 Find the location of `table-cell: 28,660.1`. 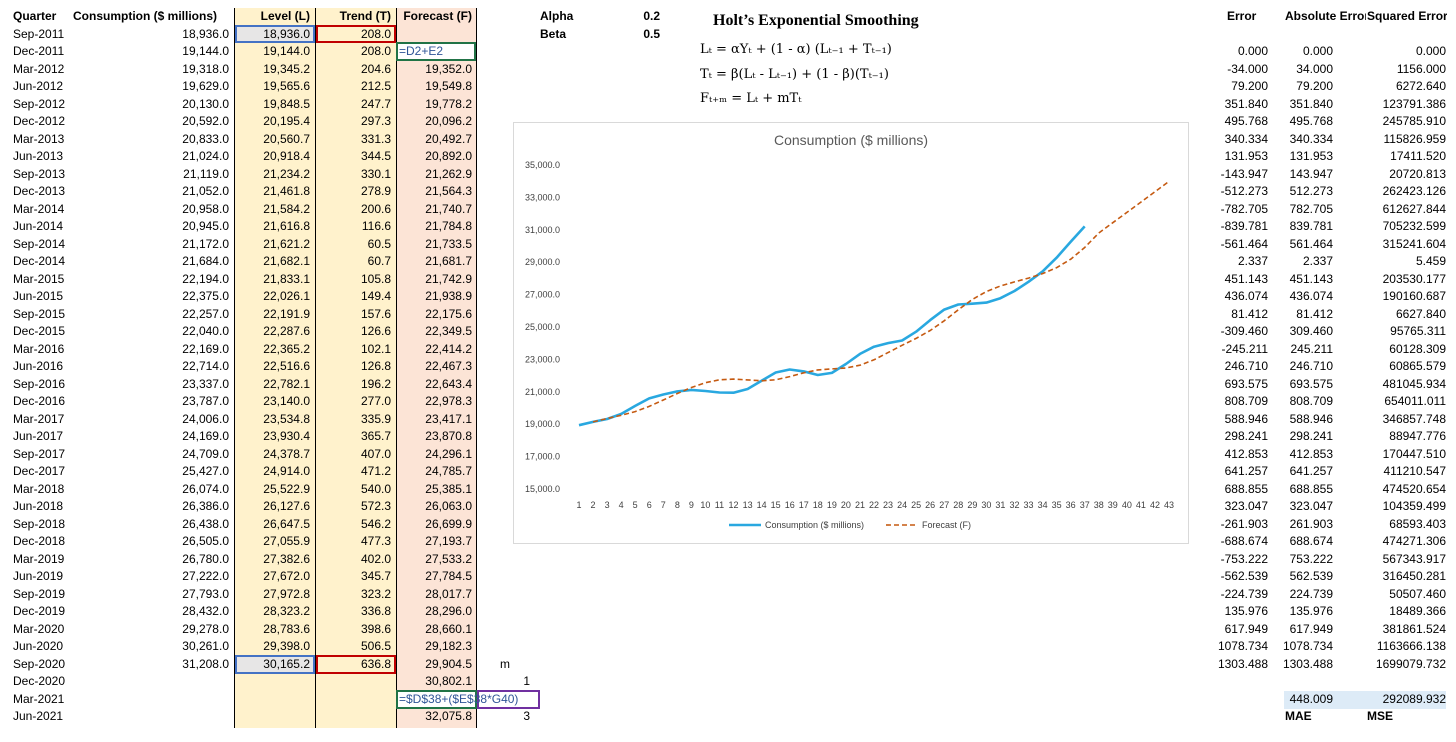

table-cell: 28,660.1 is located at coordinates (448, 628).